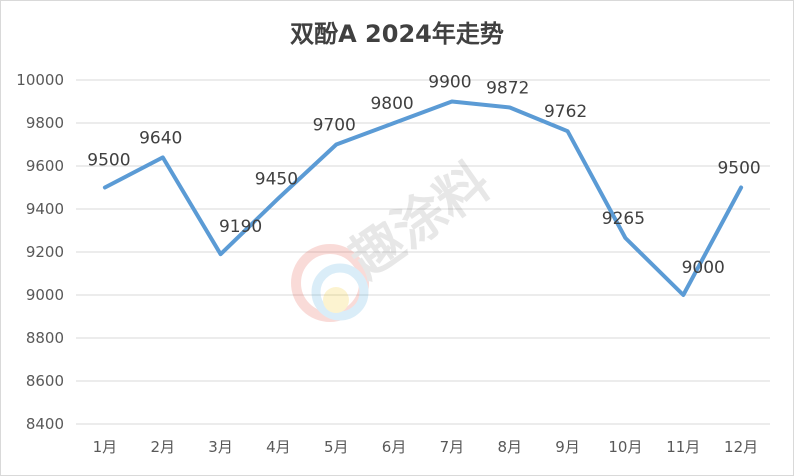  I want to click on watermark-logo: 趣涂料, so click(396, 237).